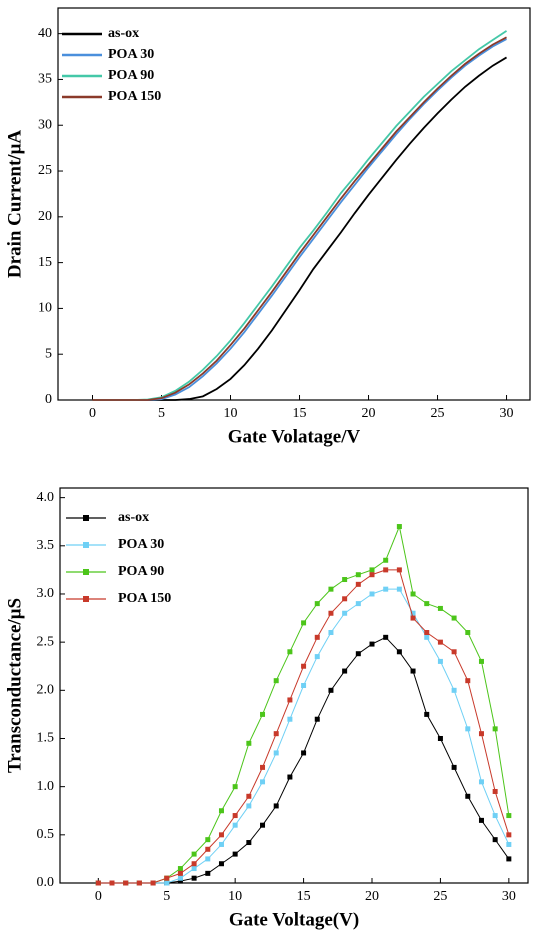  I want to click on y-tick-label: 3.5, so click(46, 545).